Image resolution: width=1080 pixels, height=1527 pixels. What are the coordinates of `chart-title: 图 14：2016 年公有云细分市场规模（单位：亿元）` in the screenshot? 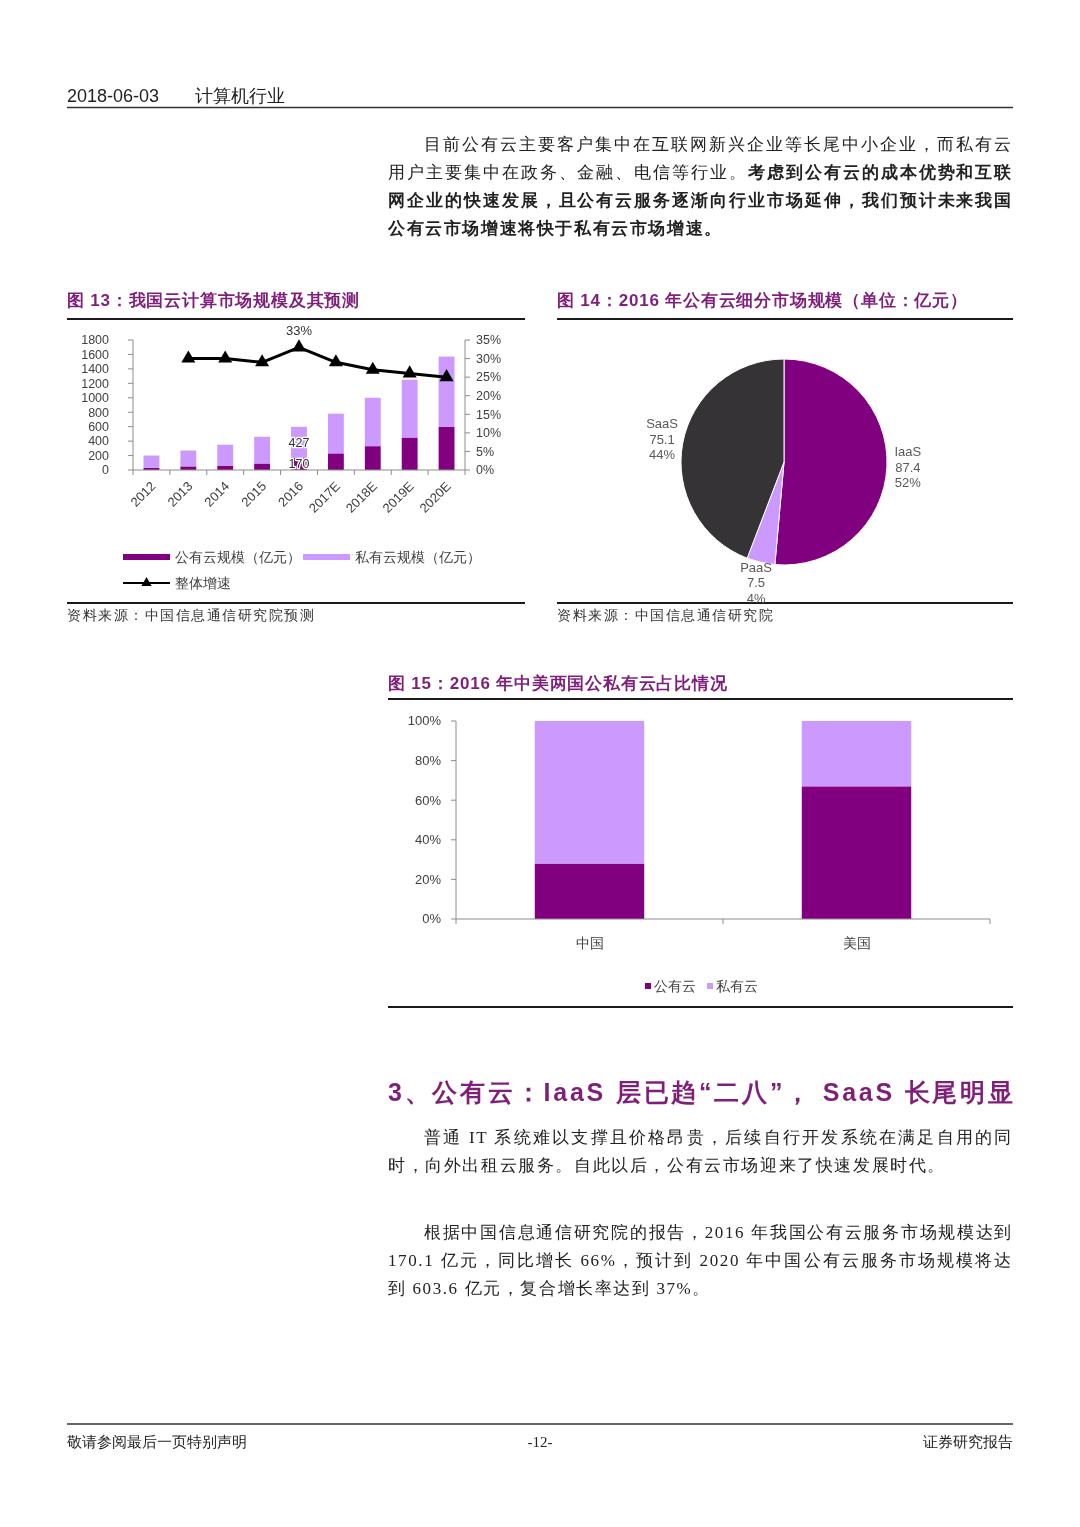 It's located at (762, 300).